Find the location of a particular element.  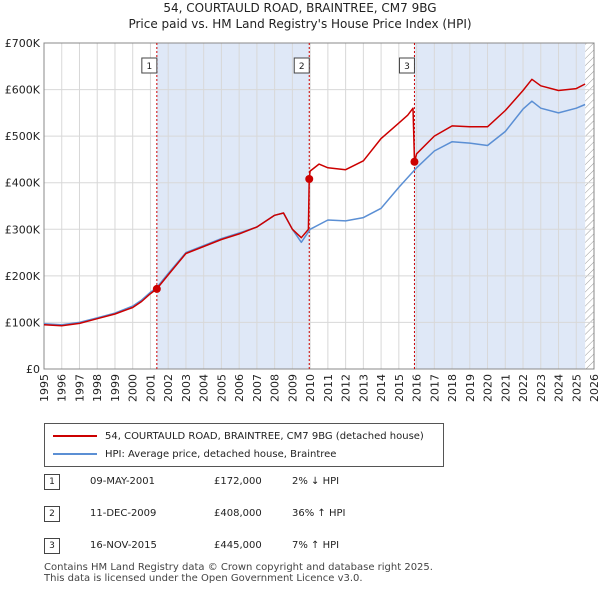

transaction-row: 2 11-DEC-2009 £408,000 36% ↑ HPI is located at coordinates (300, 516).